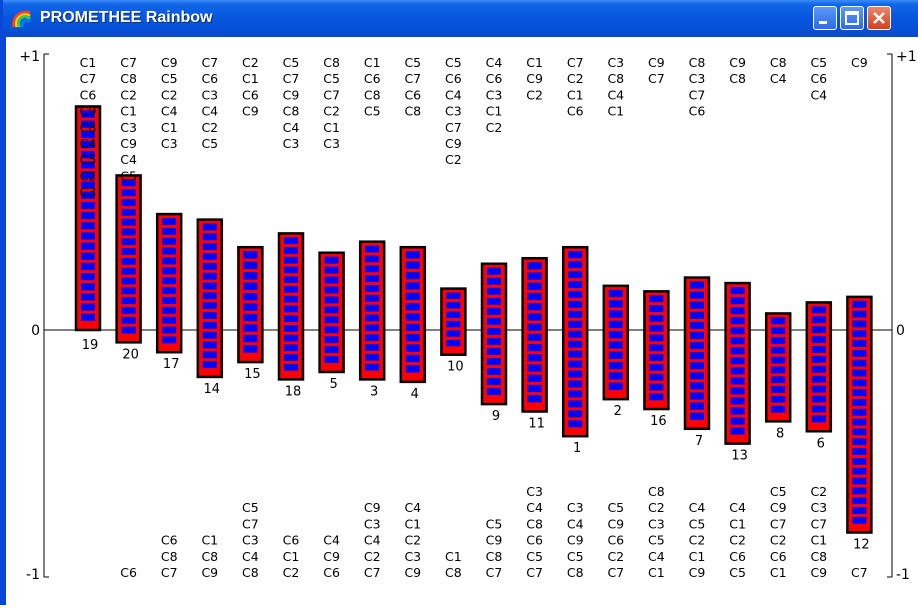 The width and height of the screenshot is (918, 609). What do you see at coordinates (879, 18) in the screenshot?
I see `close-button` at bounding box center [879, 18].